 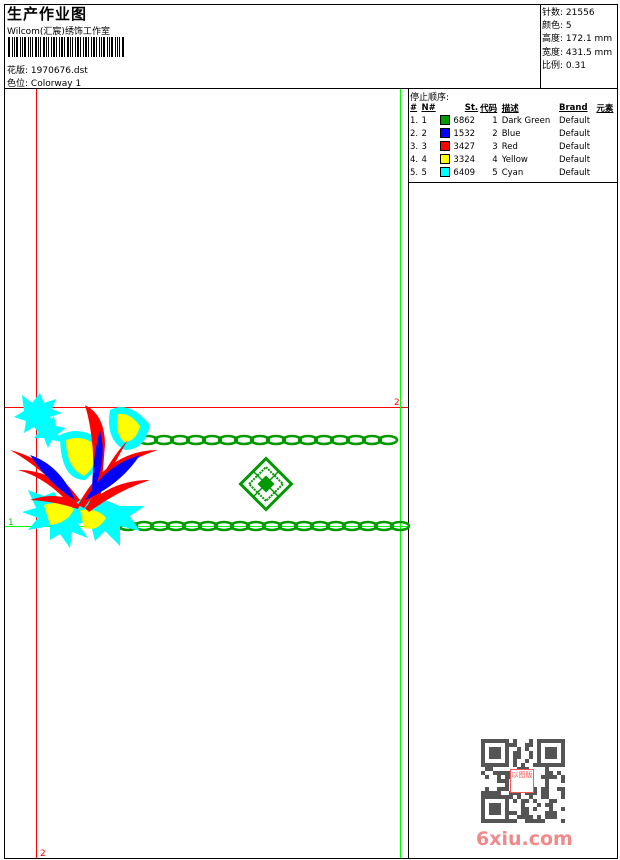 What do you see at coordinates (513, 172) in the screenshot?
I see `color-row: 5. 5 6409 5 Cyan Default` at bounding box center [513, 172].